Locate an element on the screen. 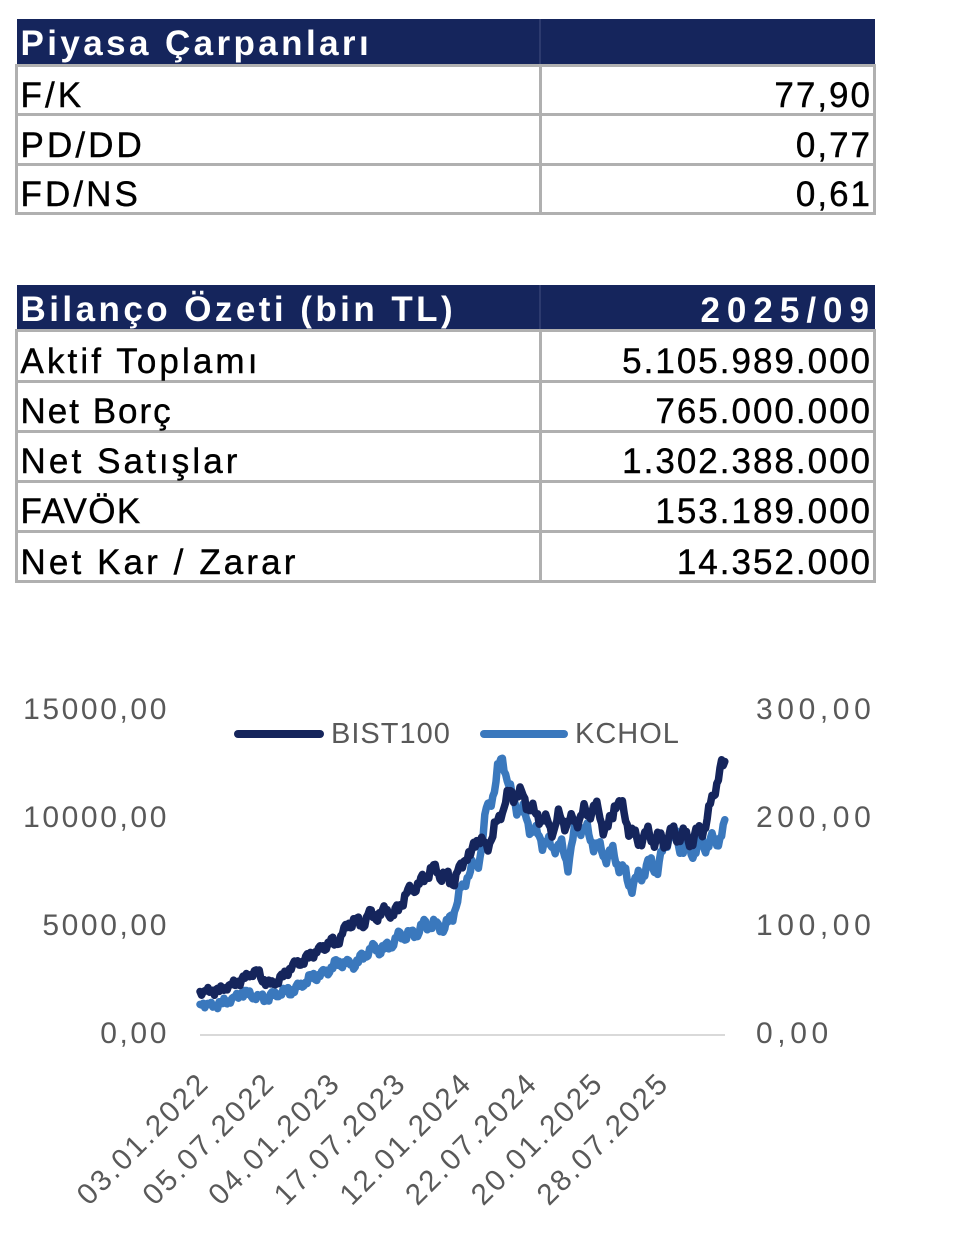 The width and height of the screenshot is (960, 1252). svg-text: 10000,00 is located at coordinates (96, 817).